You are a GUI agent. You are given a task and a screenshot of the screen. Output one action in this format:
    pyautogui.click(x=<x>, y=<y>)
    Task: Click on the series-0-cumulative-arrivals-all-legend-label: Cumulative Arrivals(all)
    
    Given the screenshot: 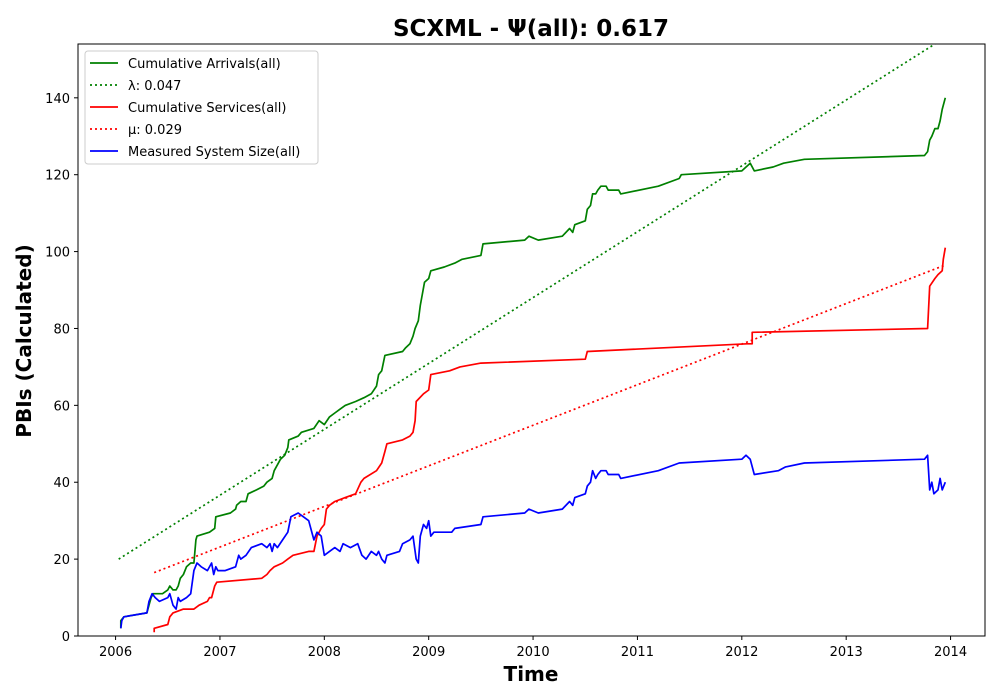 What is the action you would take?
    pyautogui.click(x=204, y=64)
    